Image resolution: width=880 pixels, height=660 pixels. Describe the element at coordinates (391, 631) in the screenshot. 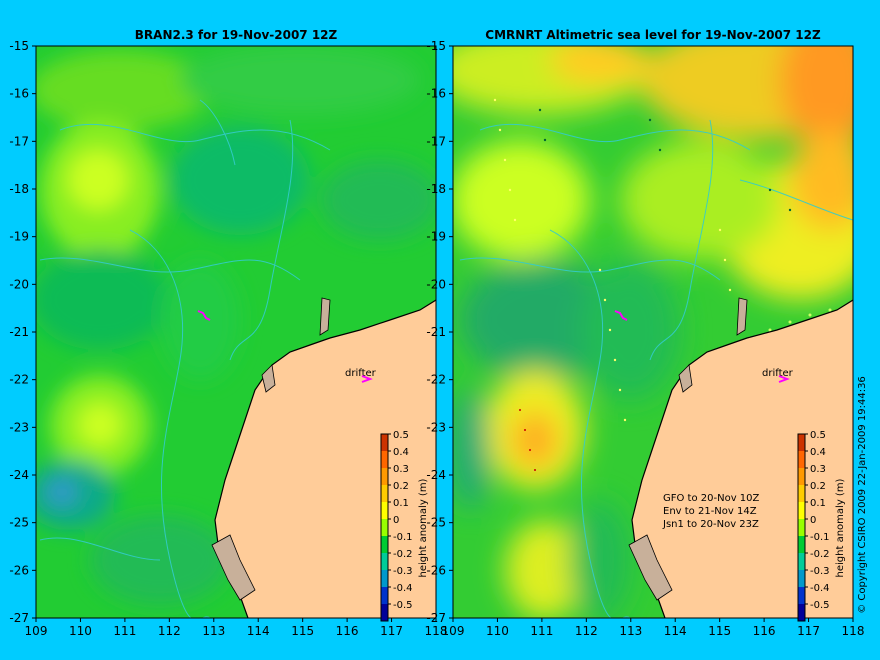

I see `lon-tick-label: 117` at that location.